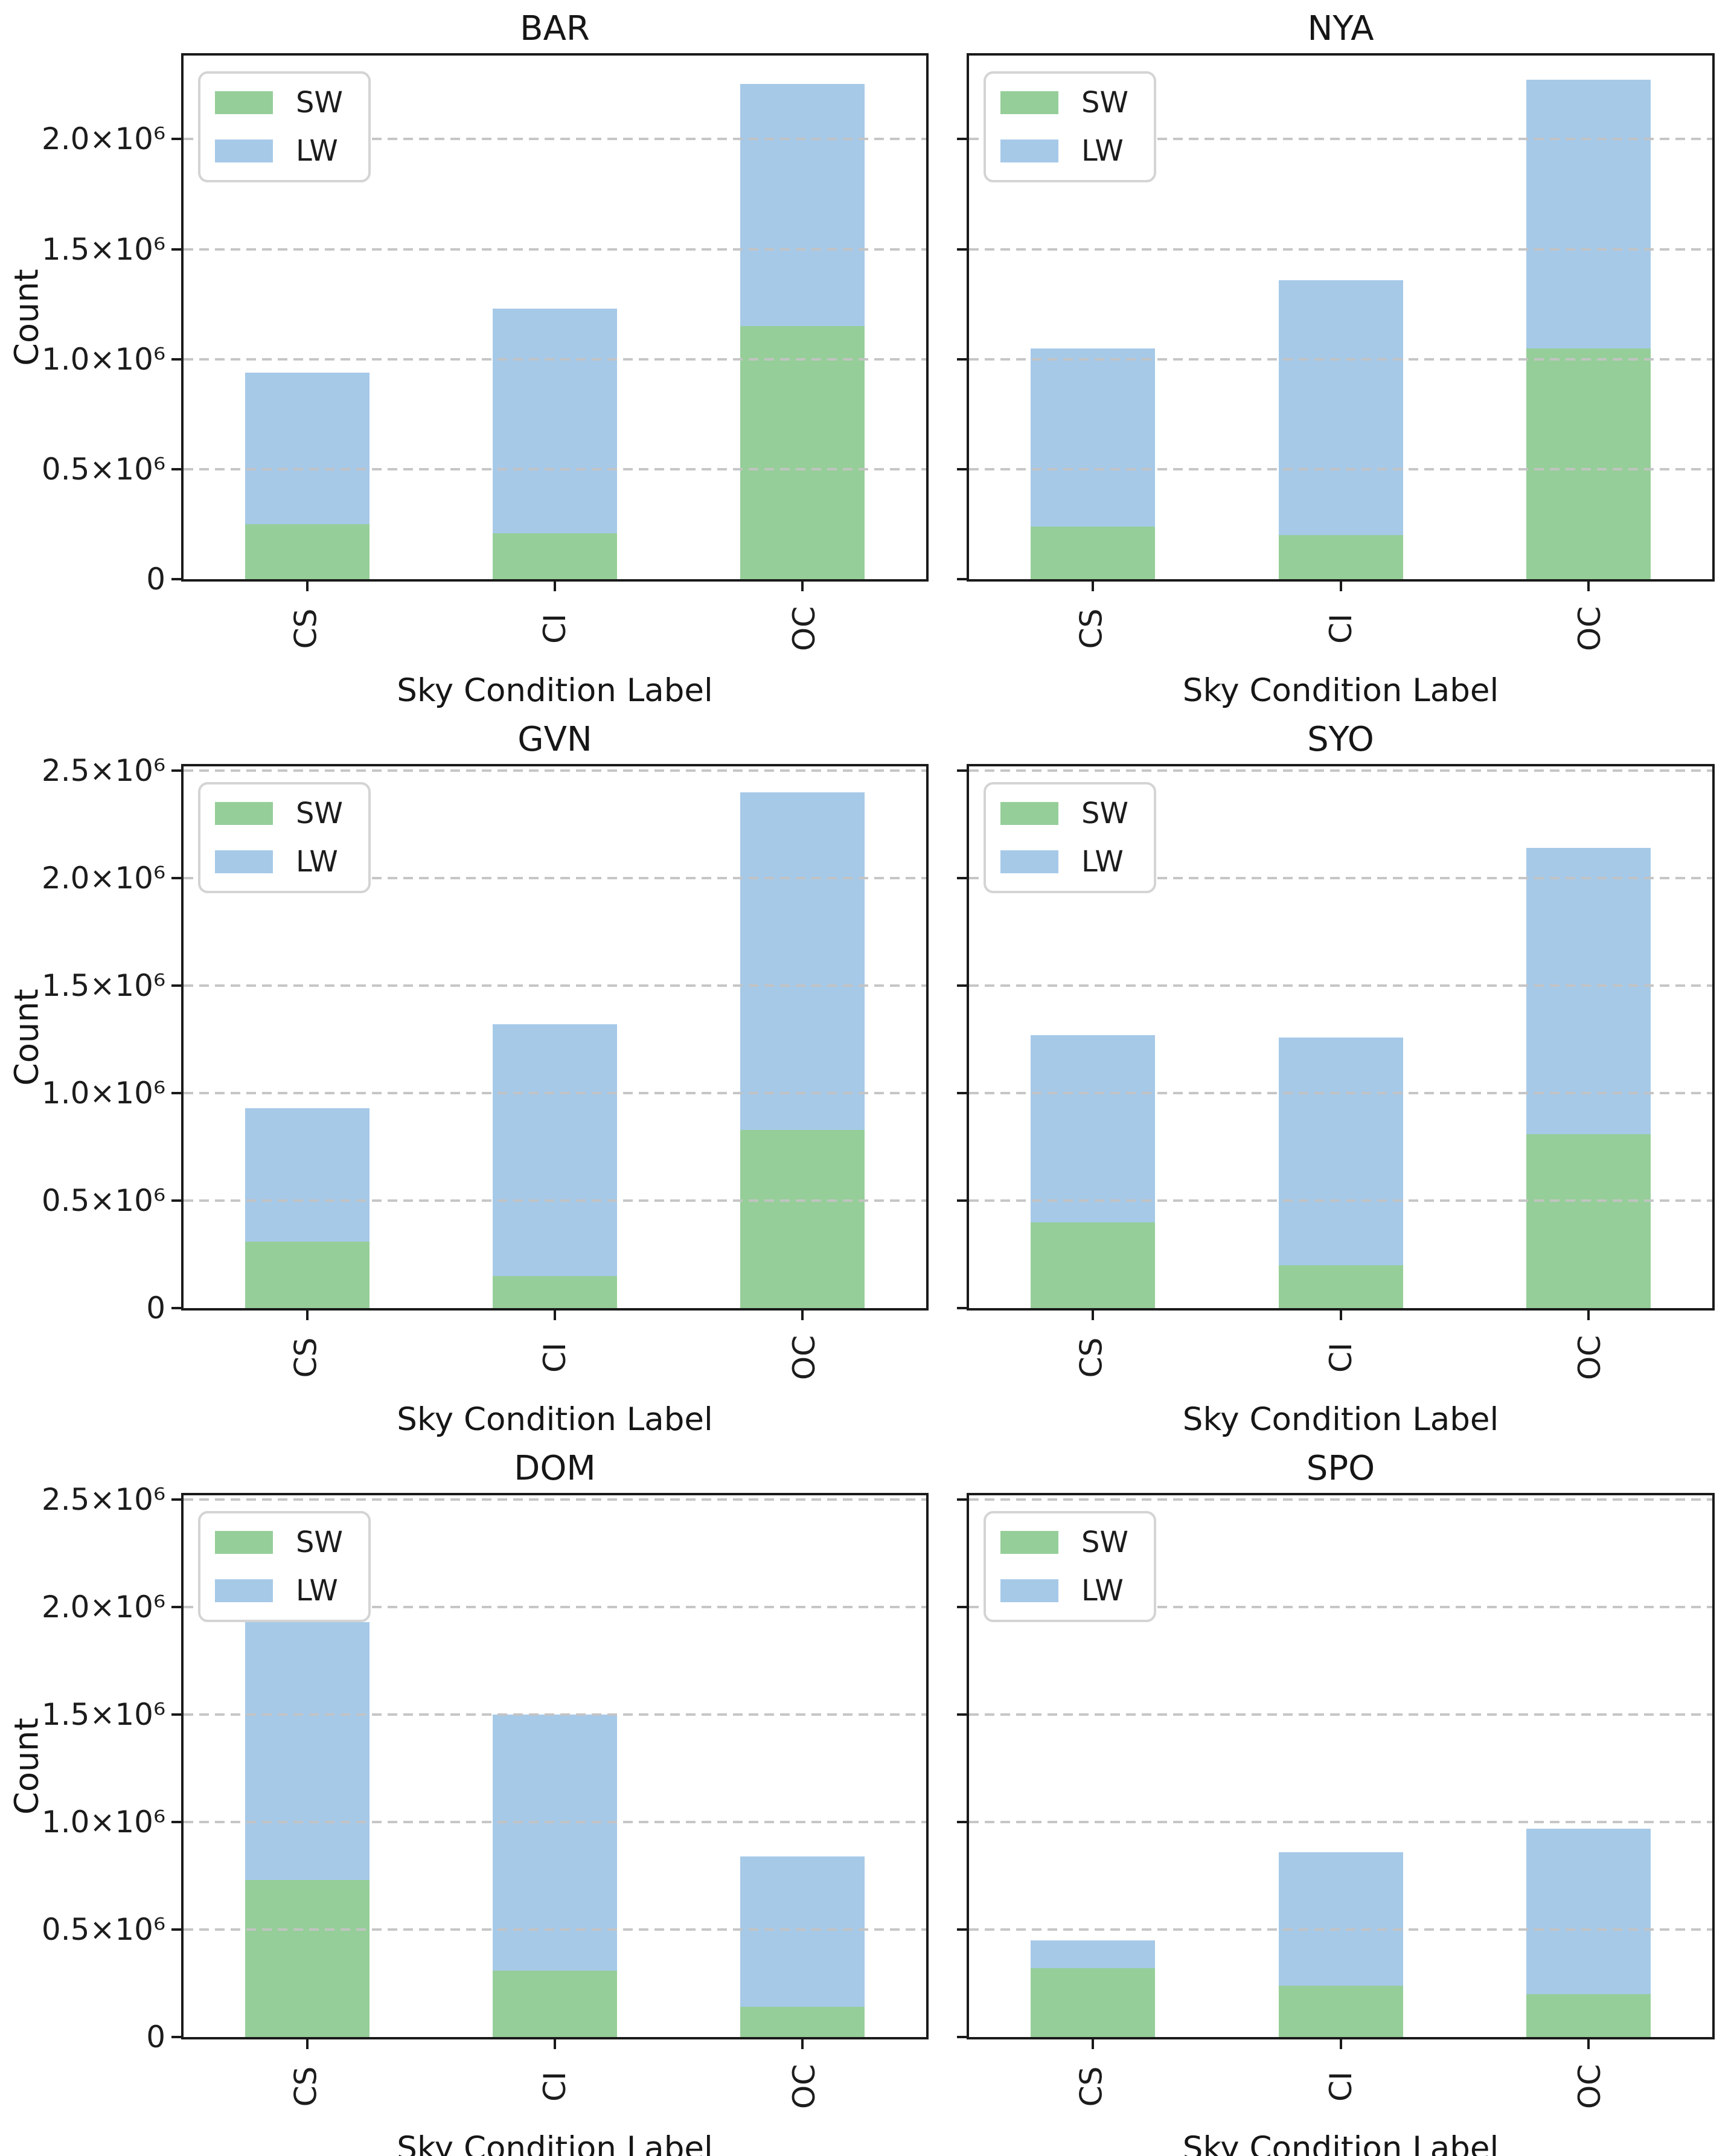 The image size is (1734, 2156). What do you see at coordinates (1340, 739) in the screenshot?
I see `chart-title: SYO` at bounding box center [1340, 739].